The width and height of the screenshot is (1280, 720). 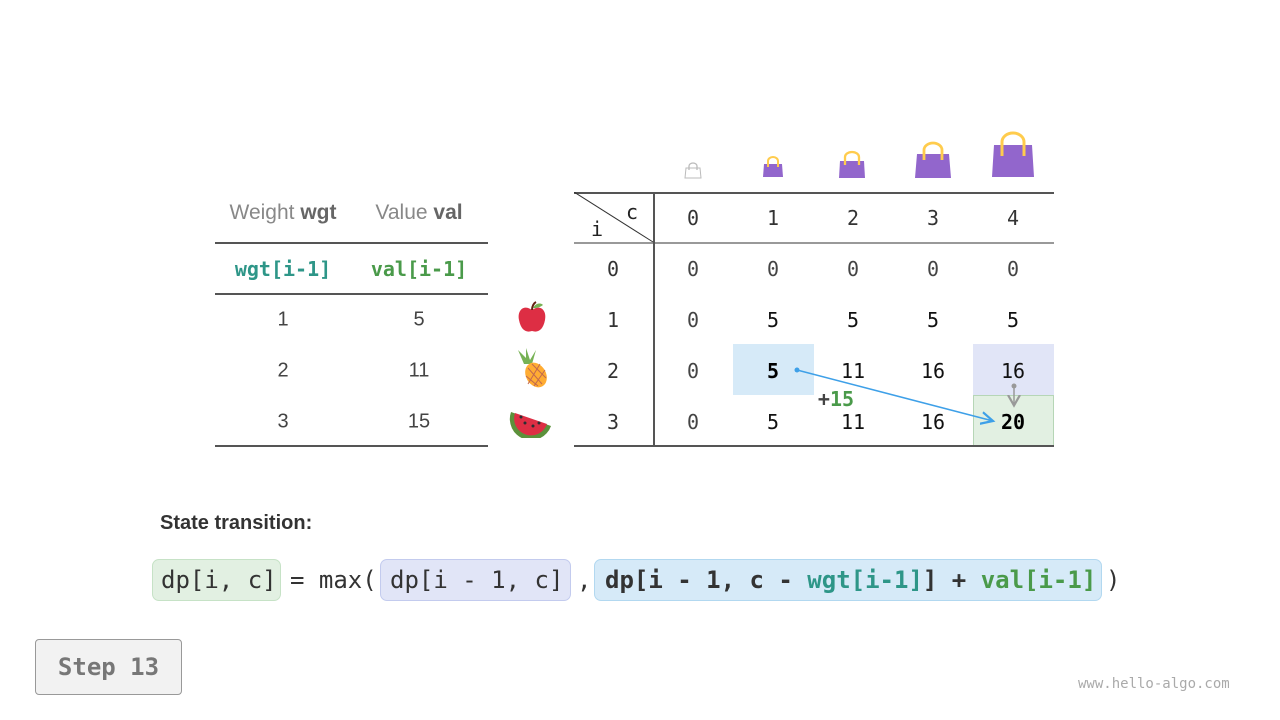 I want to click on dp-cell: 20, so click(x=1013, y=422).